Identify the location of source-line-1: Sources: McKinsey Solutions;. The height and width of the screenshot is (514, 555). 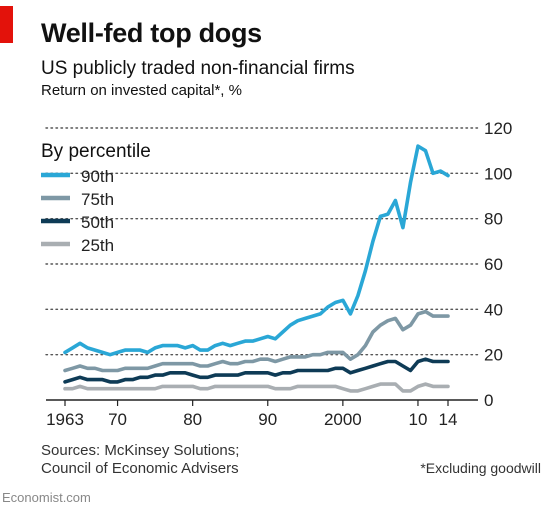
(140, 450).